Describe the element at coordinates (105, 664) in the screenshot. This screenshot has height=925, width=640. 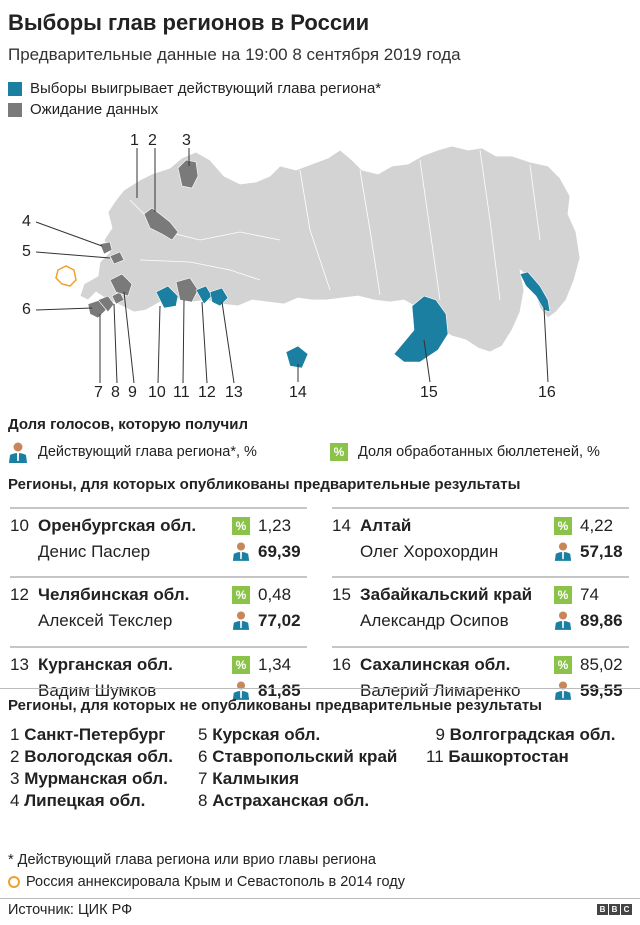
I see `card-region: Курганская обл.` at that location.